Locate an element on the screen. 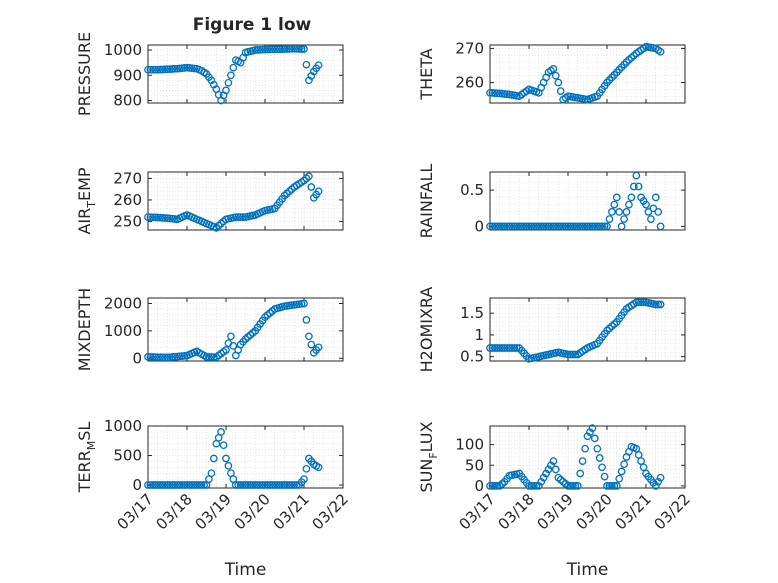  panel-mixdepth: 0 1000 2000 MIXDEPTH is located at coordinates (209, 329).